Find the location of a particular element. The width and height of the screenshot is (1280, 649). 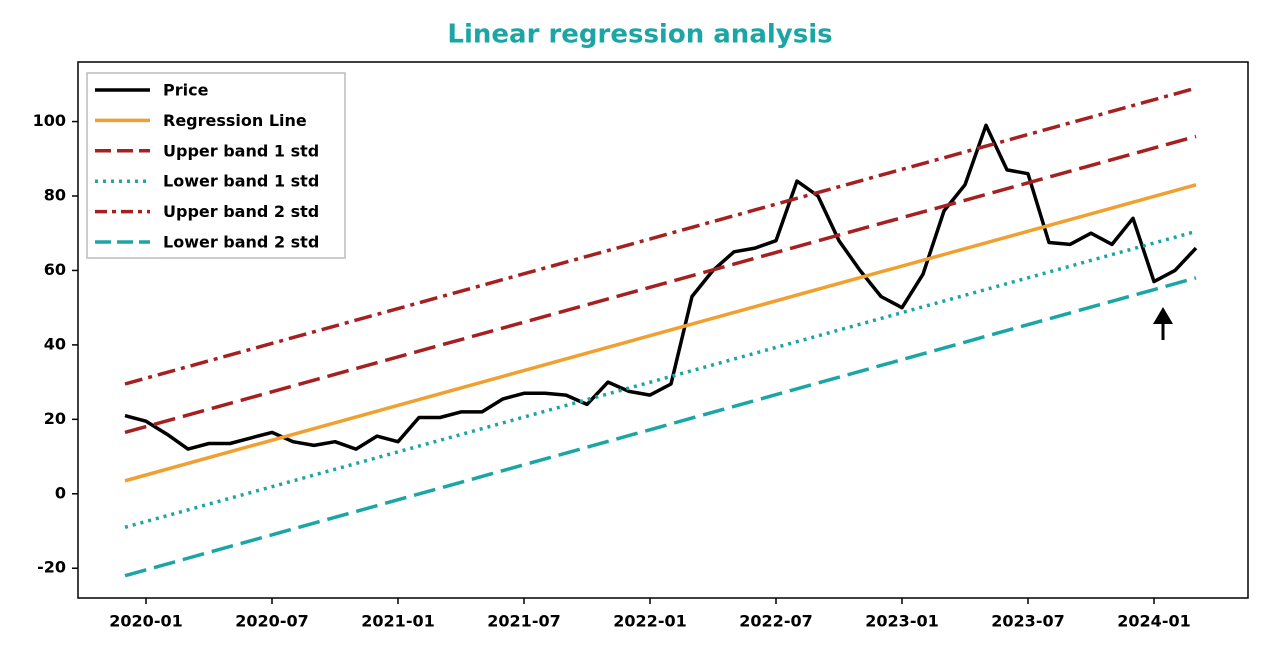

y-tick-label: 60 is located at coordinates (55, 269).